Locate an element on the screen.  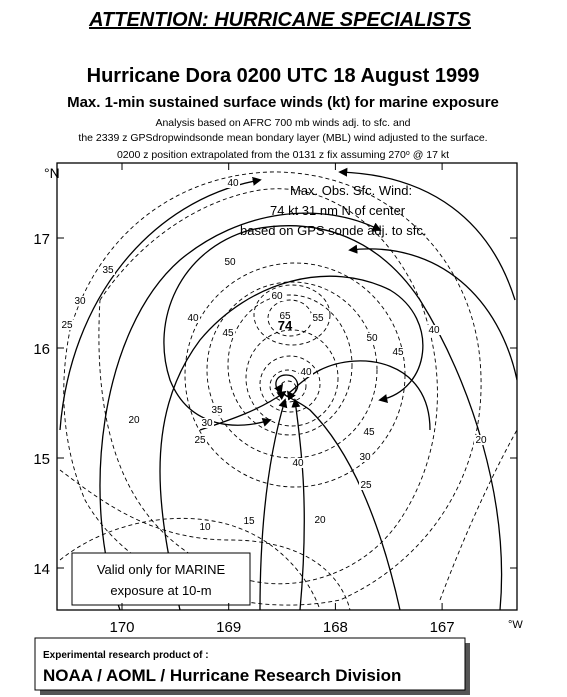
lon-unit: °W is located at coordinates (515, 625).